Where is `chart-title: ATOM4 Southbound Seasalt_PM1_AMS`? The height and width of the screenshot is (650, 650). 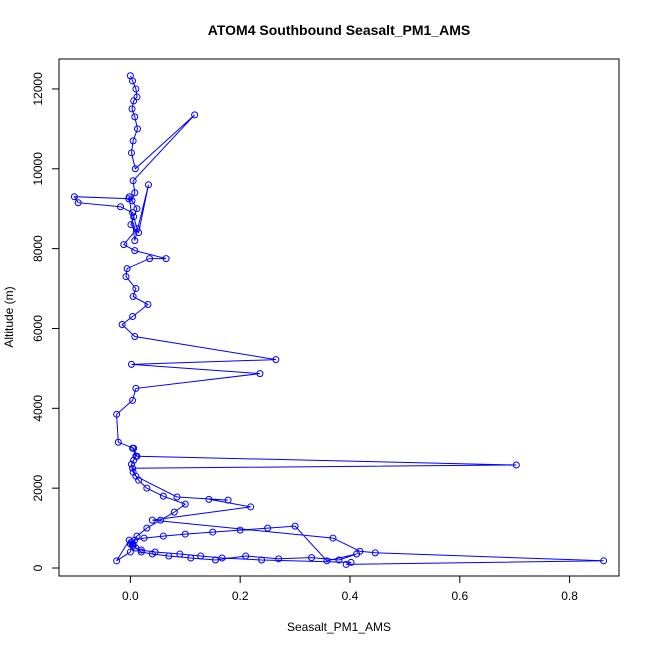
chart-title: ATOM4 Southbound Seasalt_PM1_AMS is located at coordinates (339, 30).